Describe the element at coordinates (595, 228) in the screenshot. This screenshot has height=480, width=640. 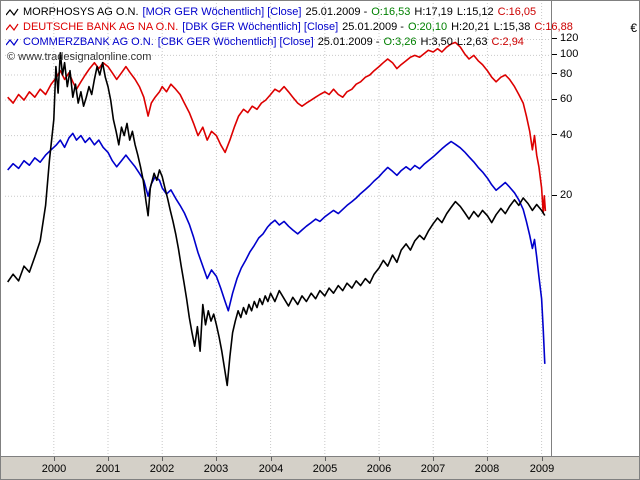
I see `y-axis: € 20 40 60 80 100 120` at that location.